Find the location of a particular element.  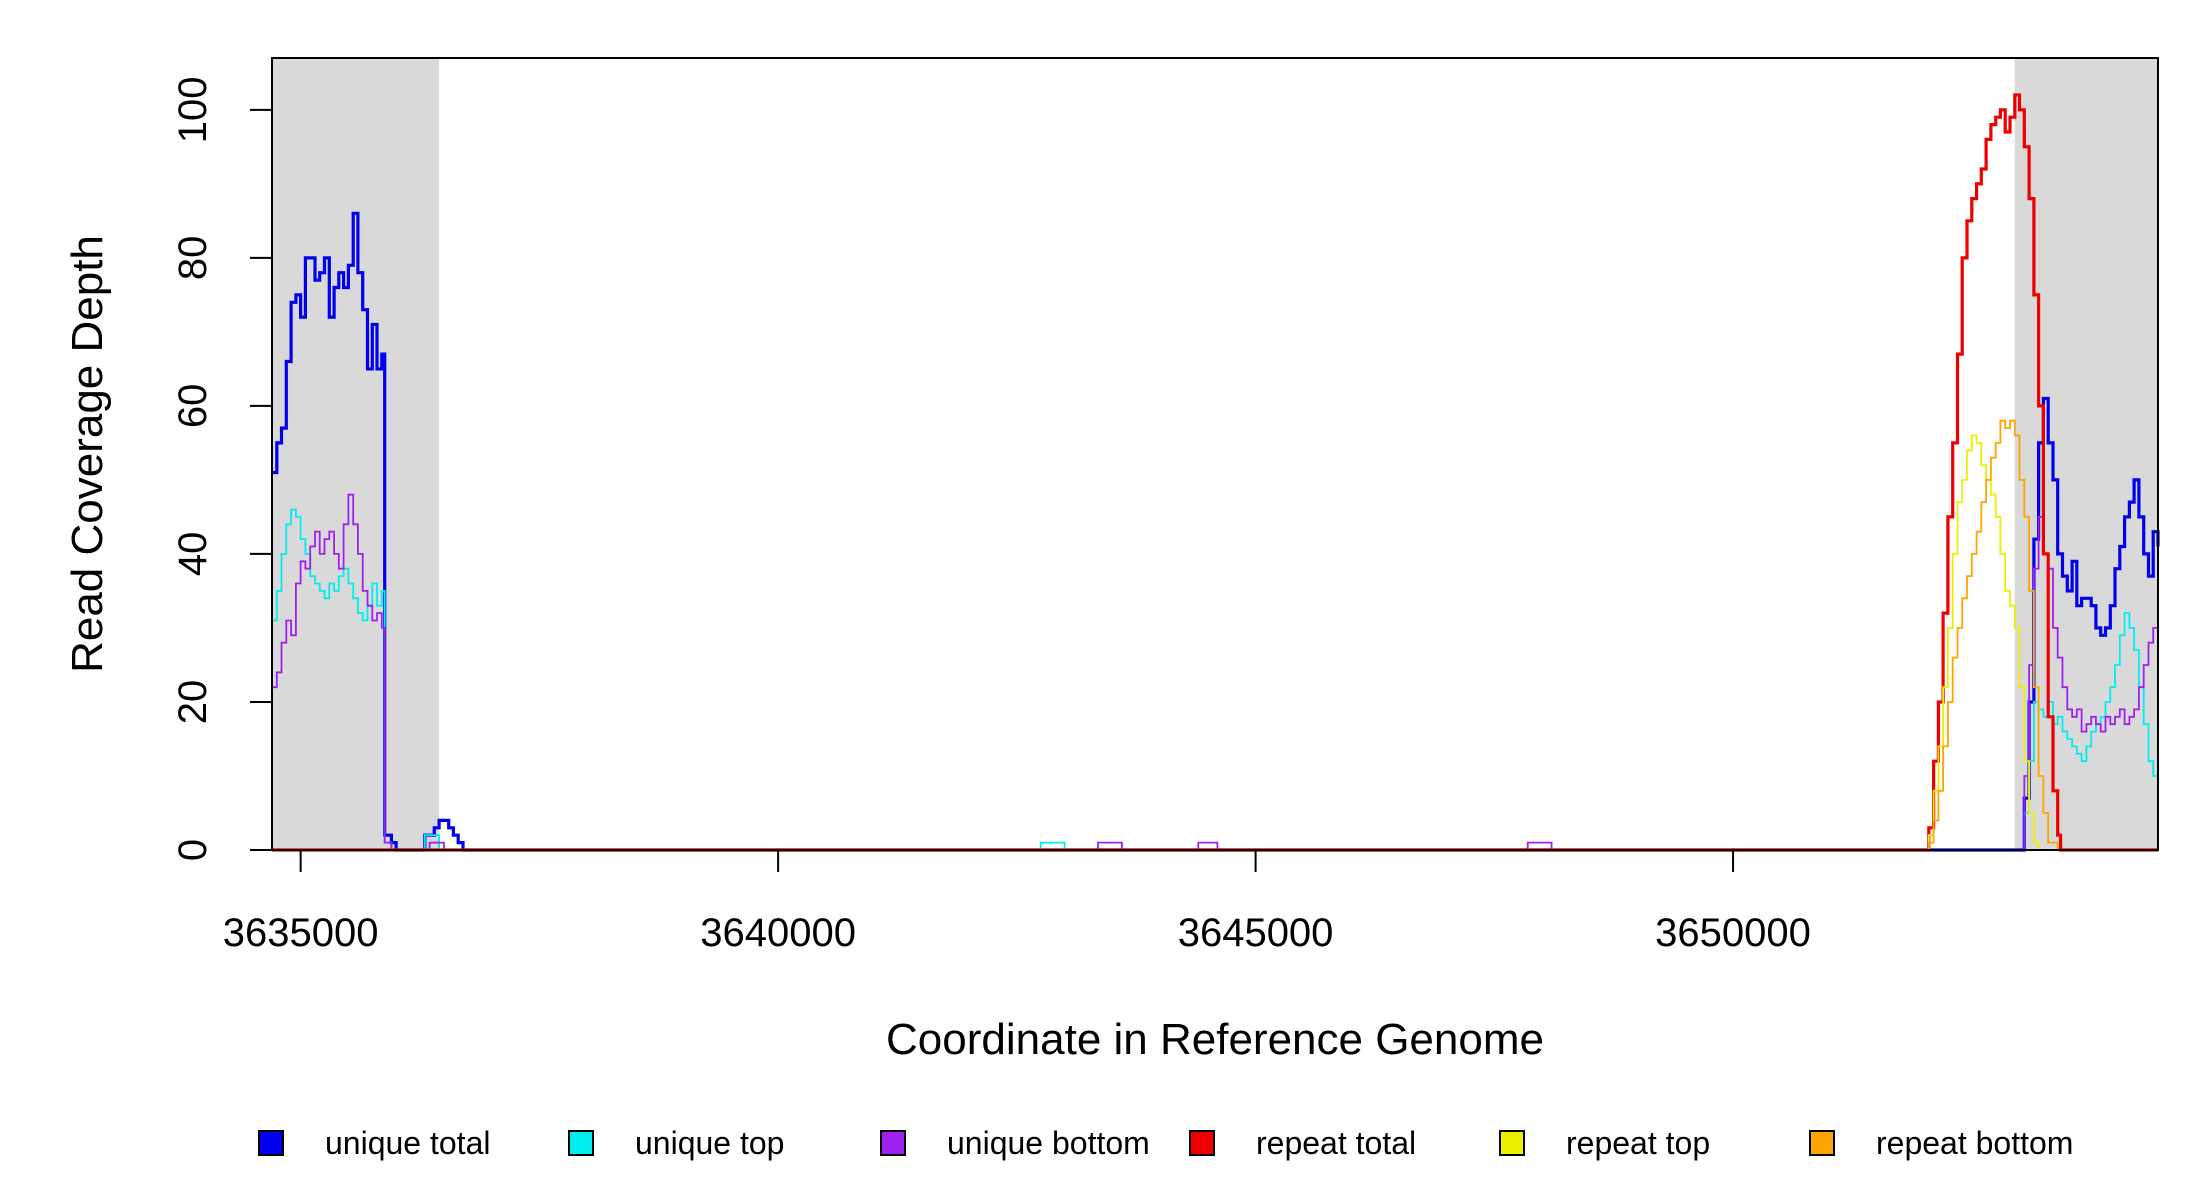

x-tick-label: 3635000 is located at coordinates (301, 933).